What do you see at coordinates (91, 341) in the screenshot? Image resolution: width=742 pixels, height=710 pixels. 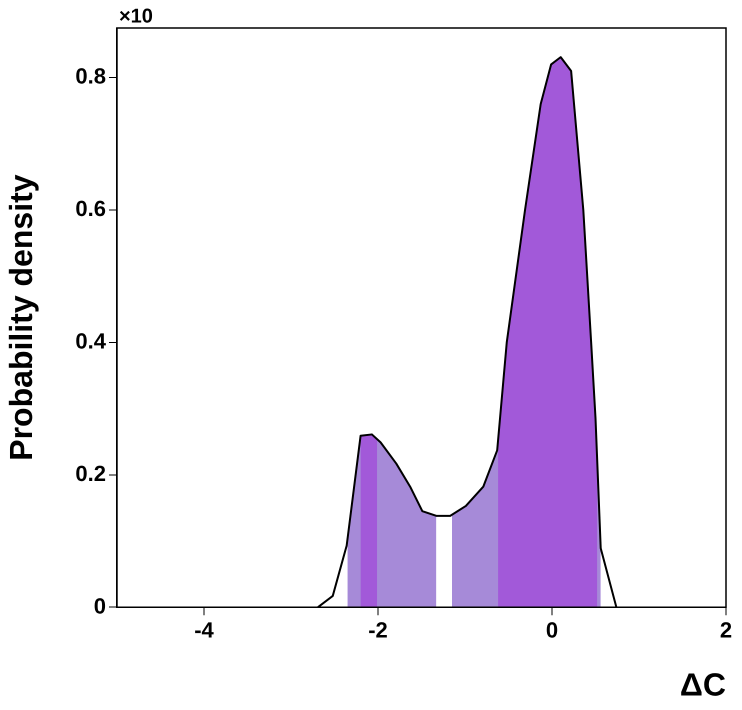 I see `y-tick-label: 0.4` at bounding box center [91, 341].